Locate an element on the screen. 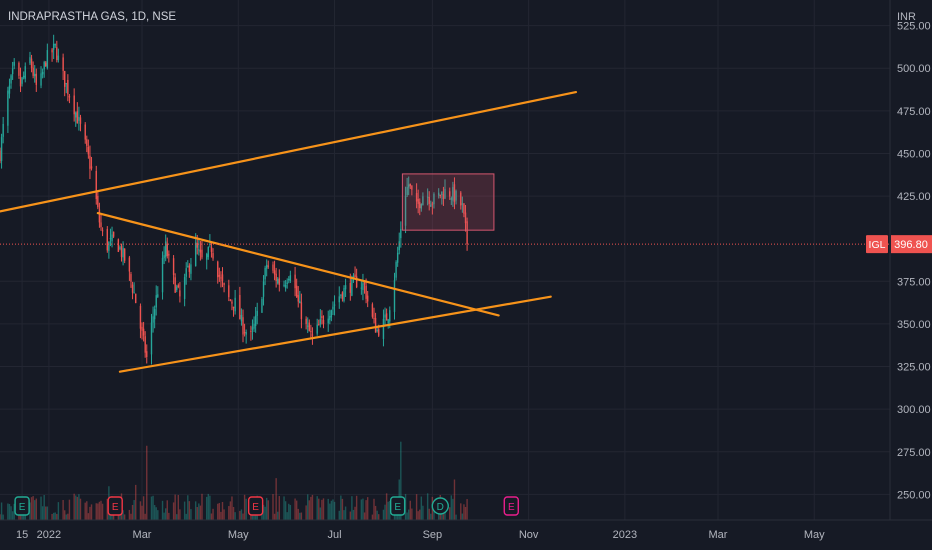 Image resolution: width=932 pixels, height=550 pixels. x-tick-label: Sep is located at coordinates (433, 535).